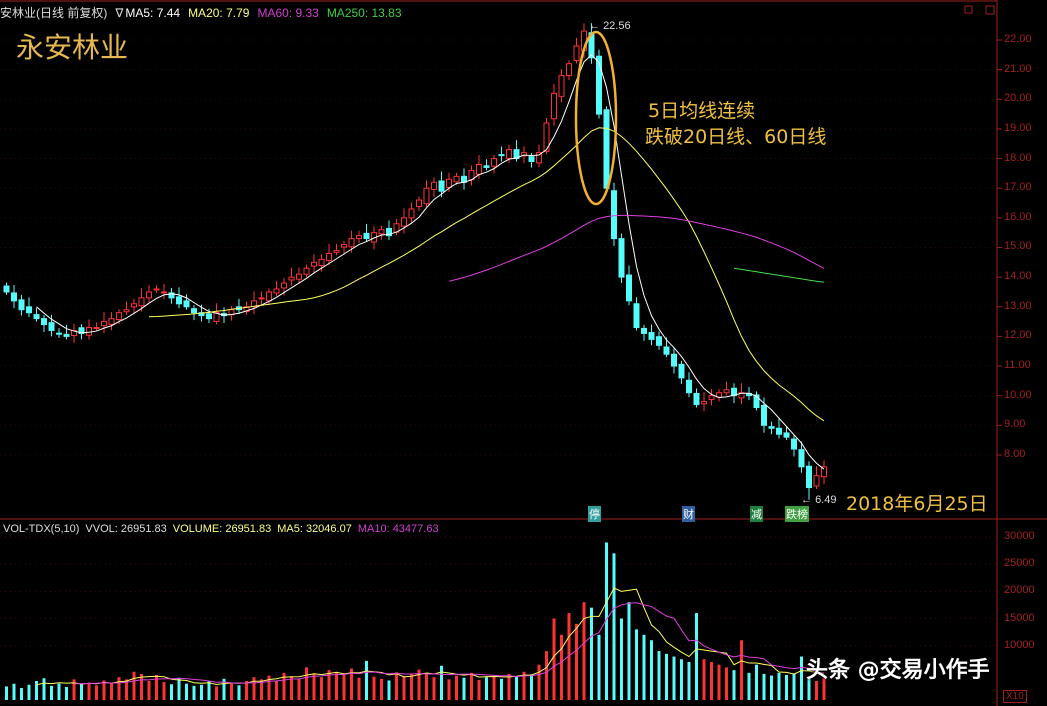 This screenshot has height=706, width=1047. What do you see at coordinates (1018, 157) in the screenshot?
I see `price-tick-label: 18.00` at bounding box center [1018, 157].